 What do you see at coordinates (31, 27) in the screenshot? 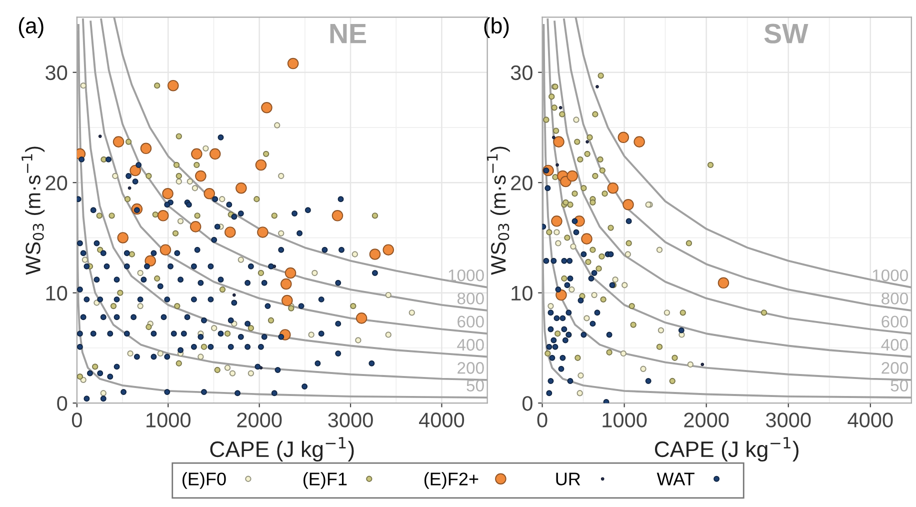
I see `chart-title: (a)` at bounding box center [31, 27].